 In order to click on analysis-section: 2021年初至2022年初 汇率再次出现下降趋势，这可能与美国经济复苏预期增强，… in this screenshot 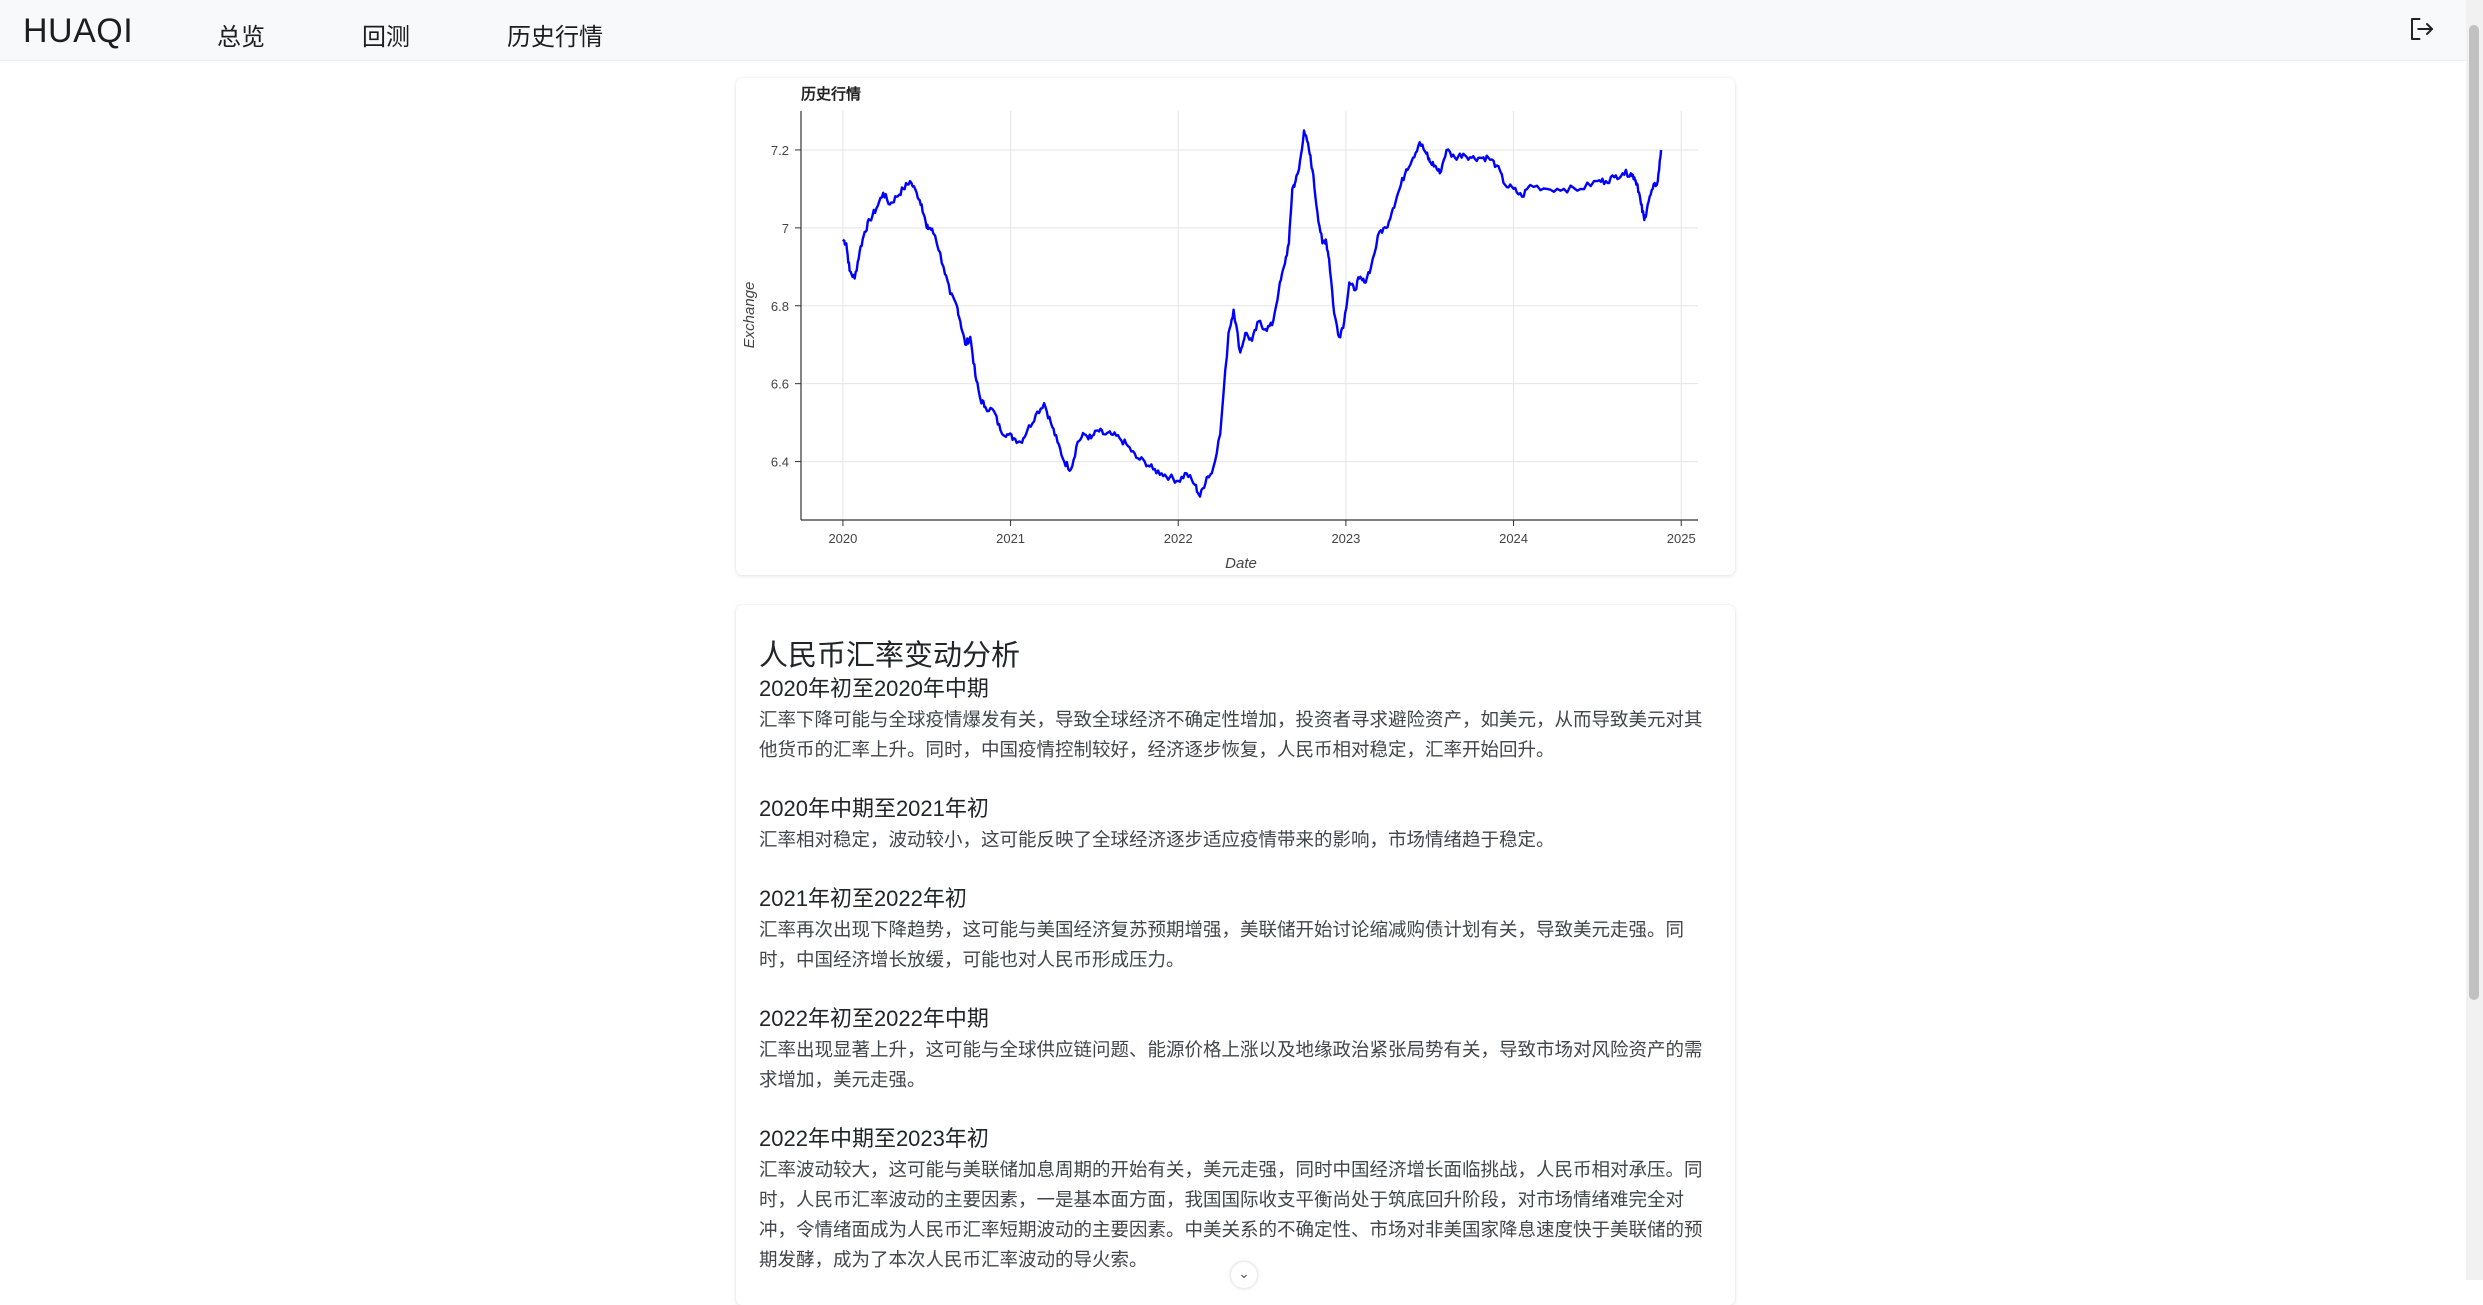, I will do `click(1234, 929)`.